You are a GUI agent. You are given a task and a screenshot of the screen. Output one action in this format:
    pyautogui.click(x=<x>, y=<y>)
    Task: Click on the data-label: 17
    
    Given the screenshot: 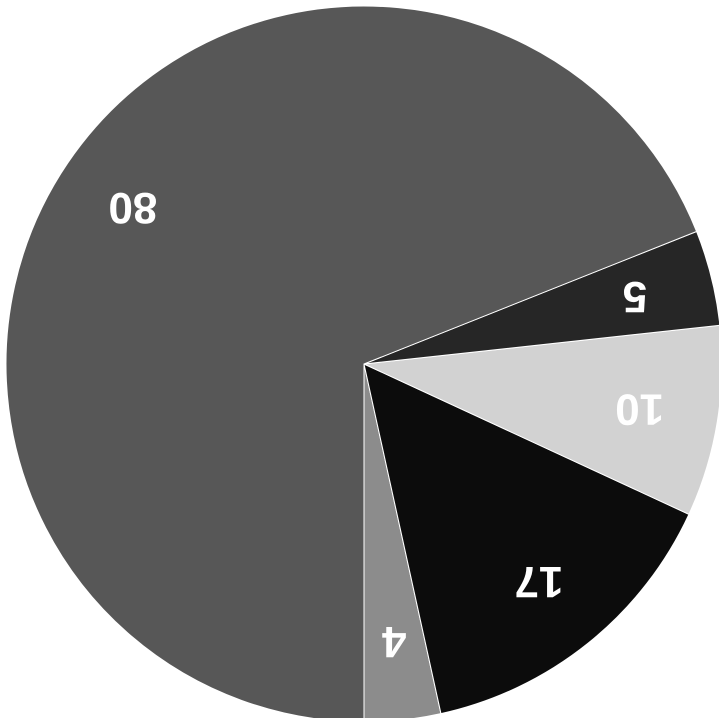 What is the action you would take?
    pyautogui.click(x=539, y=581)
    